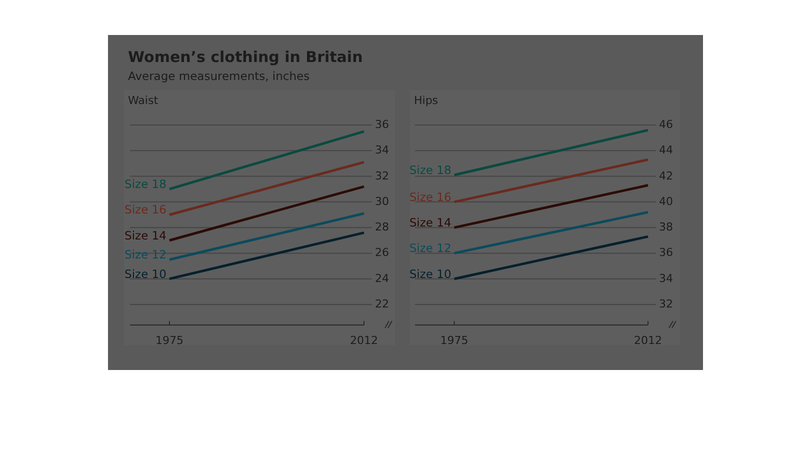  Describe the element at coordinates (382, 304) in the screenshot. I see `y-tick-label: 22` at that location.